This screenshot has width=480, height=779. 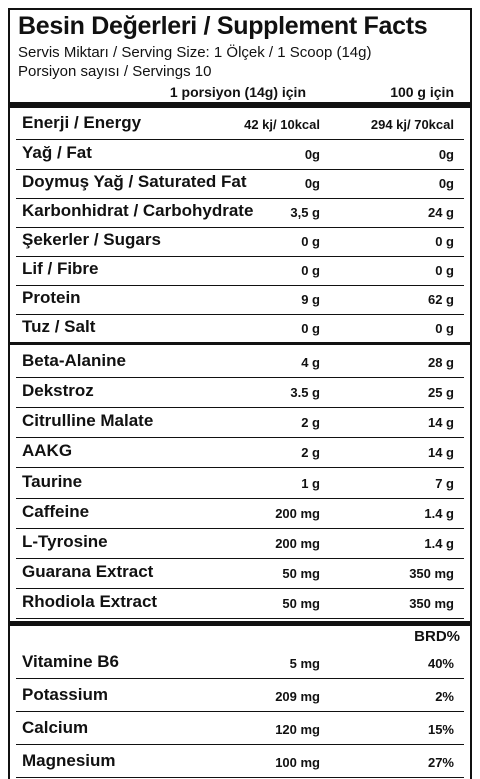 What do you see at coordinates (55, 727) in the screenshot?
I see `row-label: Calcium` at bounding box center [55, 727].